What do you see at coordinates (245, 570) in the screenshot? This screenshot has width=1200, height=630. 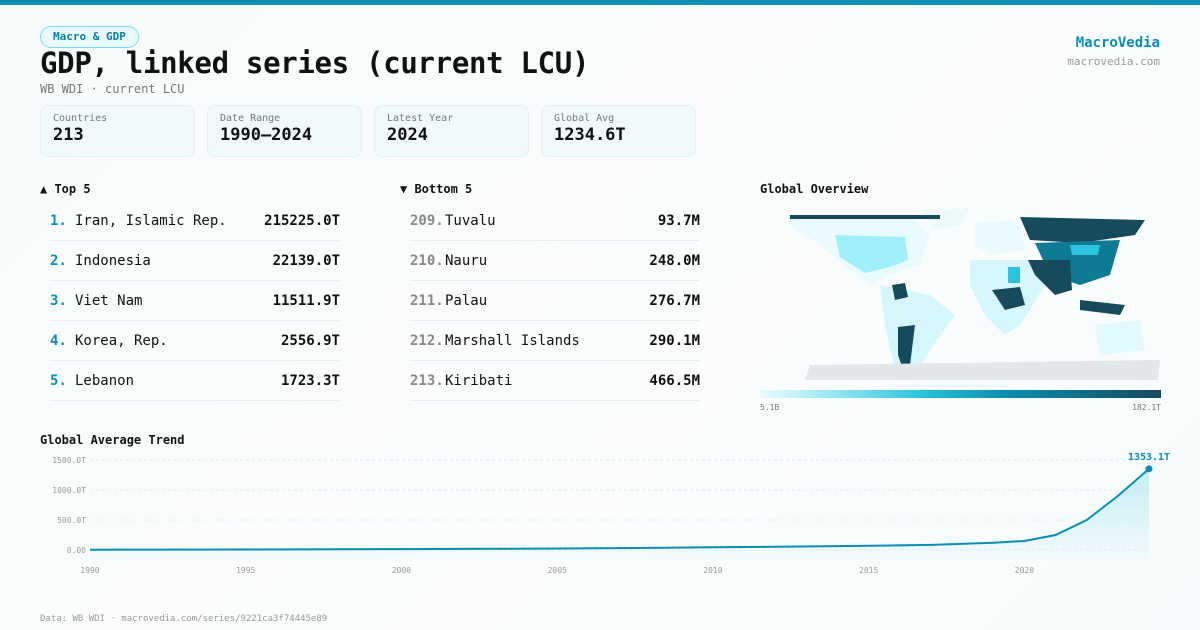 I see `x-tick-label: 1995` at bounding box center [245, 570].